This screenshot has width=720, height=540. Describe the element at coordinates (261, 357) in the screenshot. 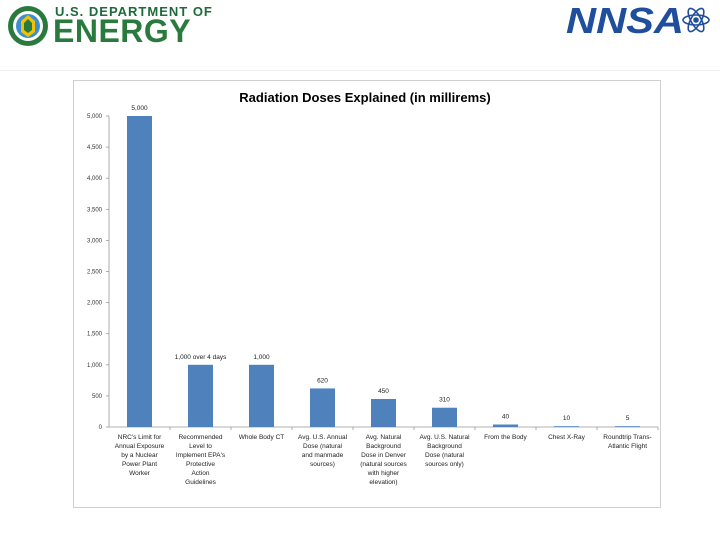

I see `data-label: 1,000` at that location.